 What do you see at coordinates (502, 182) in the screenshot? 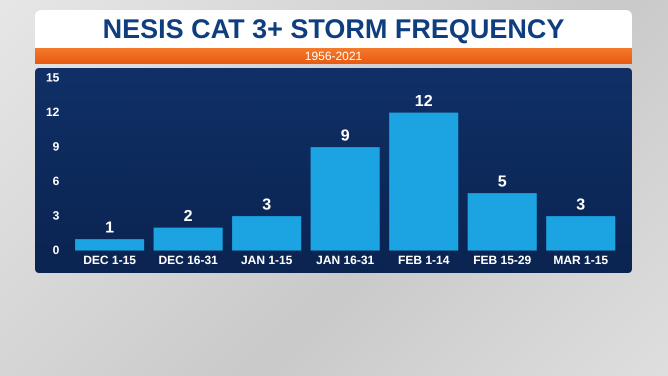
I see `data-label: 5` at bounding box center [502, 182].